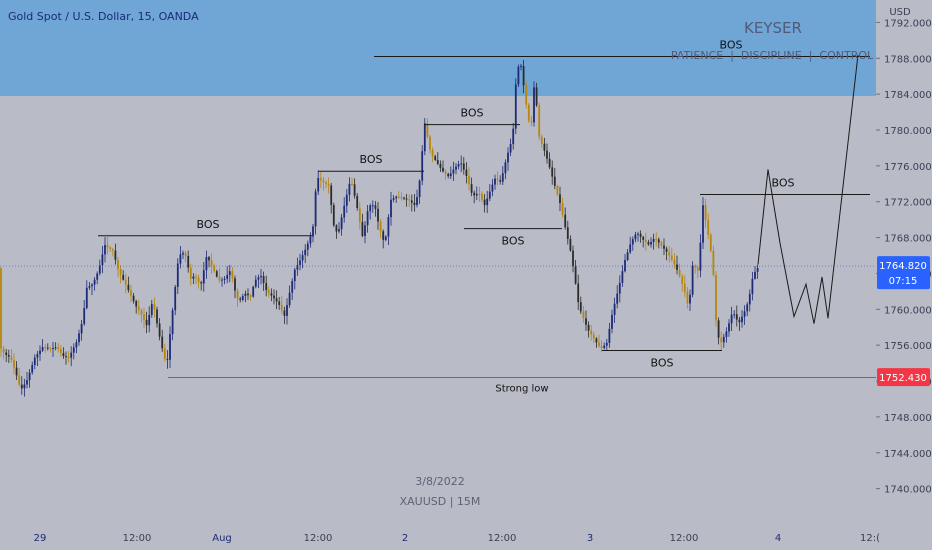  Describe the element at coordinates (222, 538) in the screenshot. I see `time-axis-label: Aug` at that location.